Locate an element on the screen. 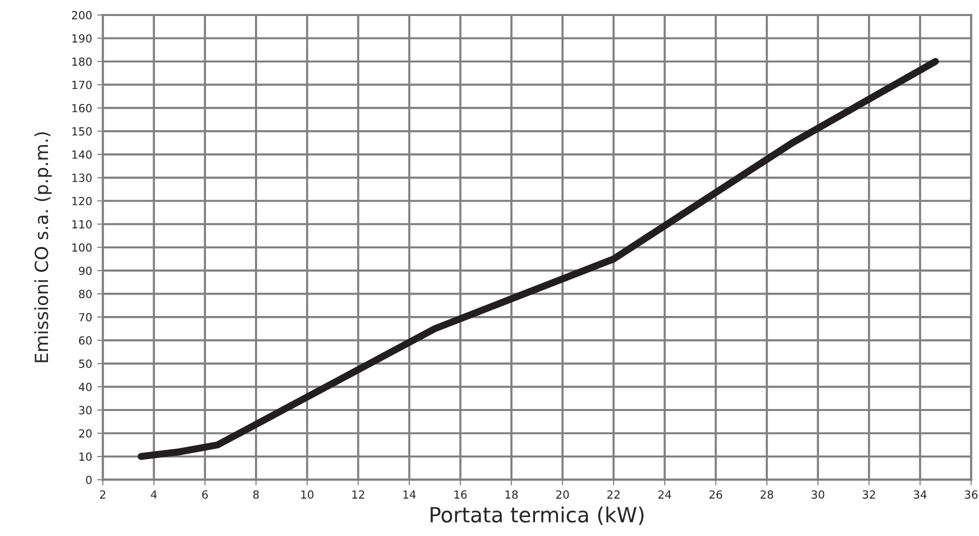 This screenshot has height=536, width=979. y-tick-label: 30 is located at coordinates (85, 410).